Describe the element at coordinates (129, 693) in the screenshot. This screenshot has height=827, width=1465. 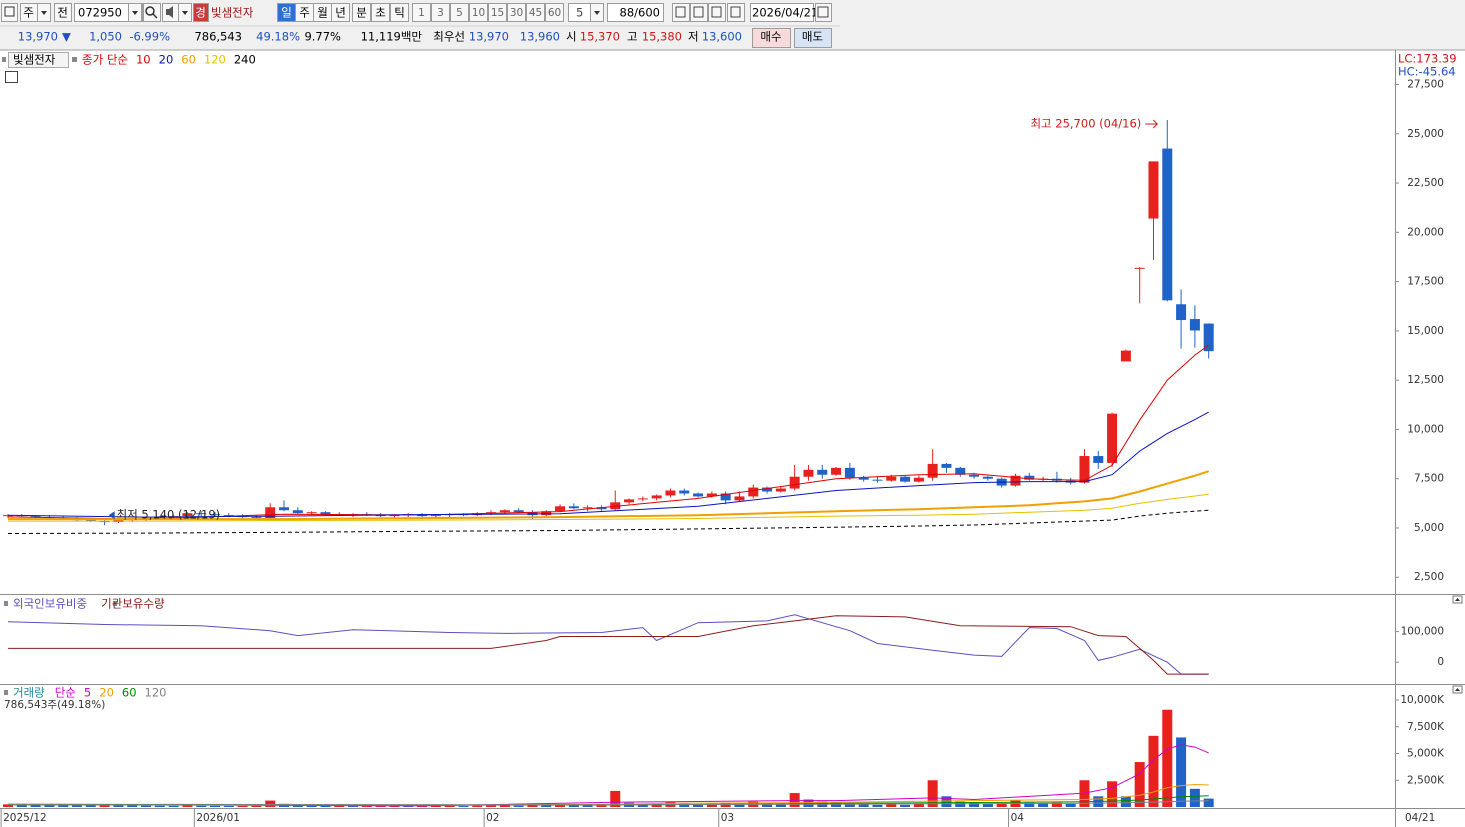
I see `legend-entry: 60` at that location.